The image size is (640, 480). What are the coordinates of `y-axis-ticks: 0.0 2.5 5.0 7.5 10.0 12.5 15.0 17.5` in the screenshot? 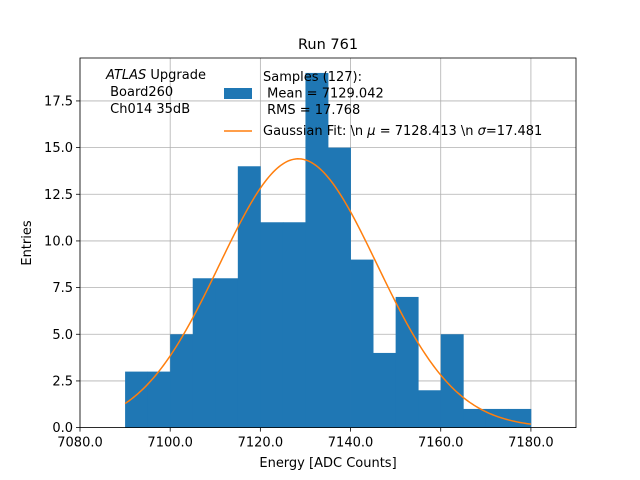 It's located at (62, 265).